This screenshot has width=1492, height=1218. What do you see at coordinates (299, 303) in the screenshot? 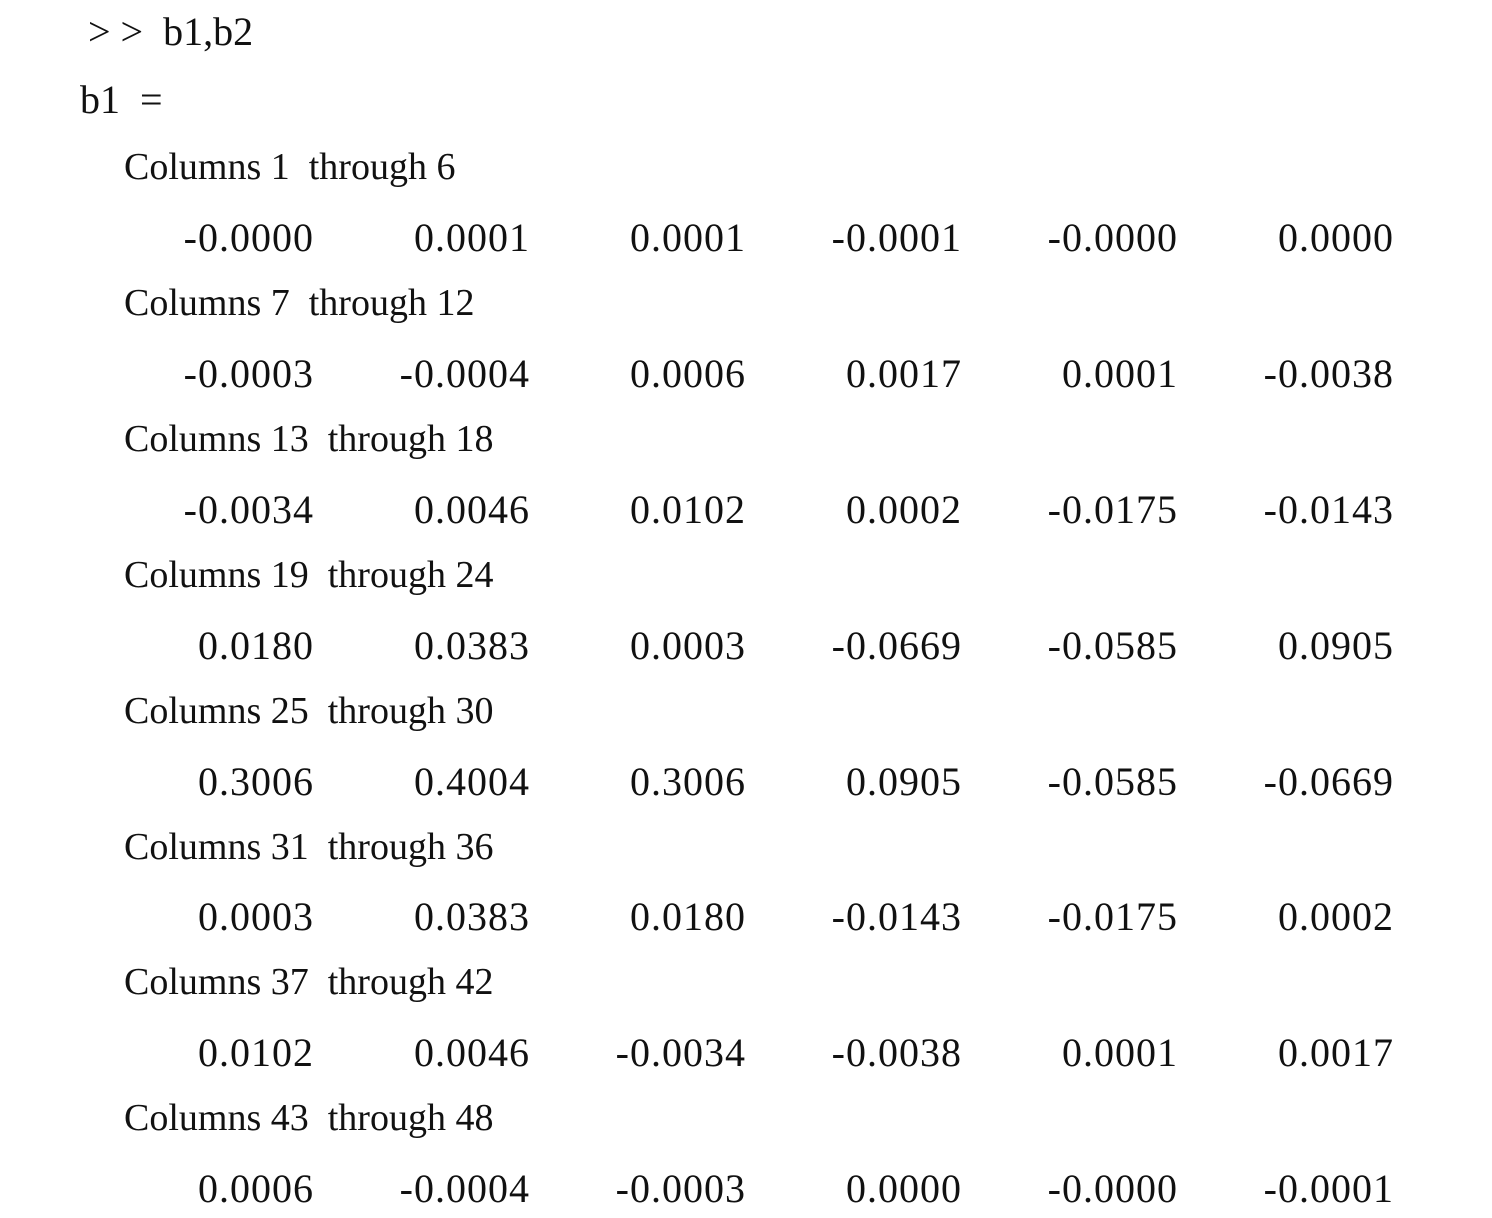
I see `columns-header: Columns 7 through 12` at bounding box center [299, 303].